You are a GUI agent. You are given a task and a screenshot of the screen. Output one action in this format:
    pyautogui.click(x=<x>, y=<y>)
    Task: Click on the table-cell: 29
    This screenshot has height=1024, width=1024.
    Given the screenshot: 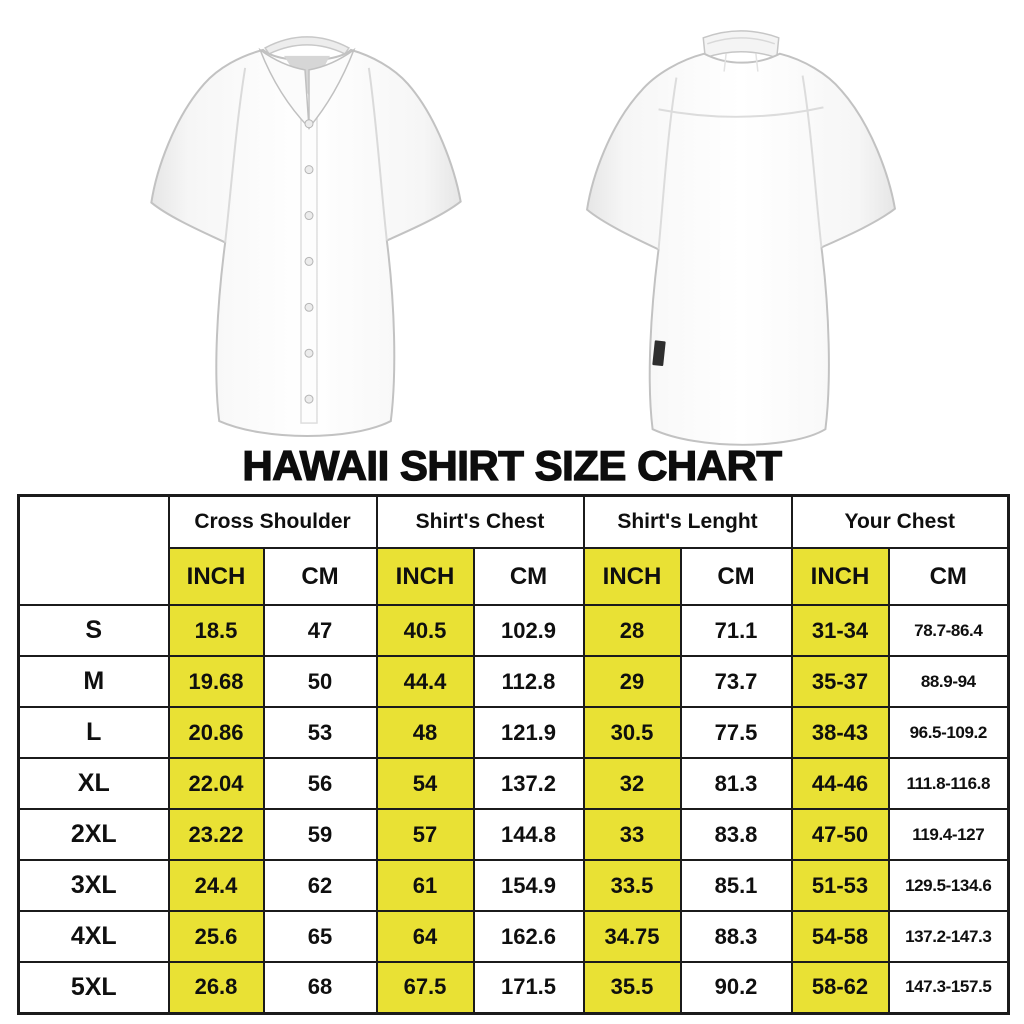 What is the action you would take?
    pyautogui.click(x=632, y=681)
    